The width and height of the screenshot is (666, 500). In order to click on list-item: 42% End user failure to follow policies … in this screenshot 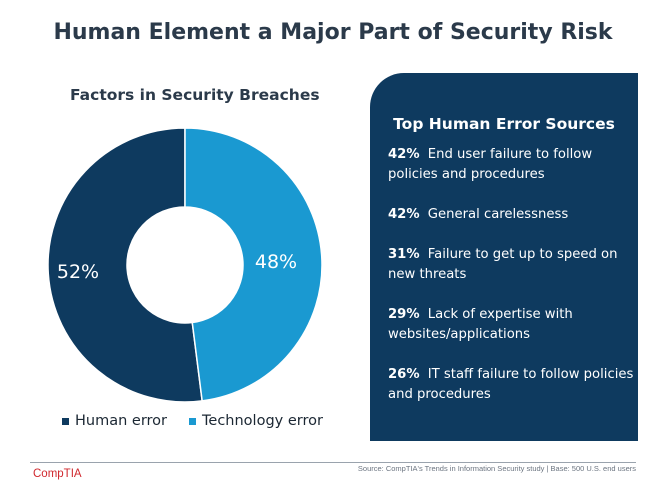, I will do `click(511, 165)`.